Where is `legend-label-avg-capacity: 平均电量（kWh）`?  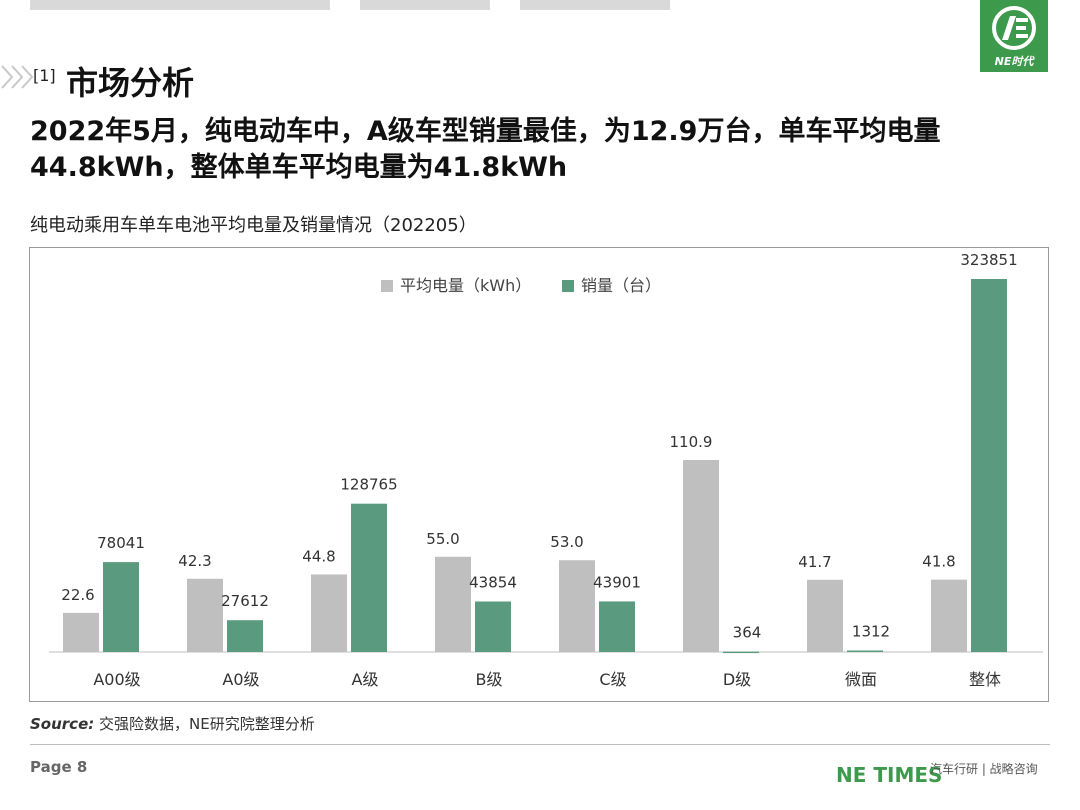 legend-label-avg-capacity: 平均电量（kWh） is located at coordinates (465, 285).